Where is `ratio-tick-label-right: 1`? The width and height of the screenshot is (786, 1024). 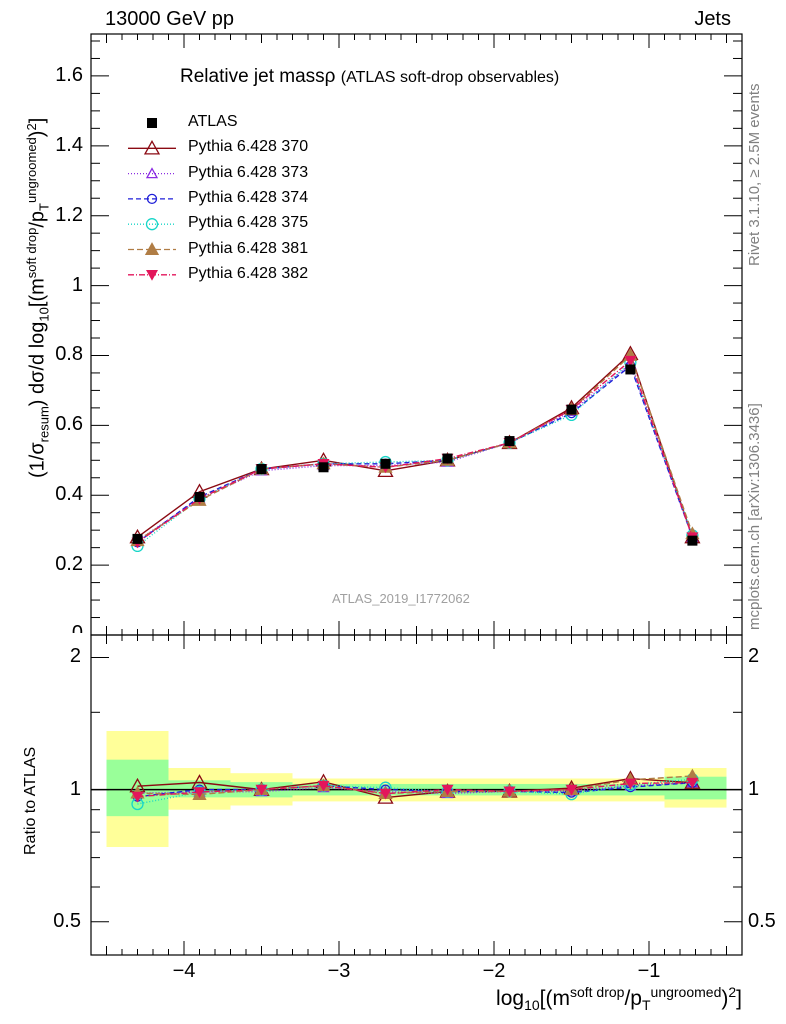 ratio-tick-label-right: 1 is located at coordinates (754, 788).